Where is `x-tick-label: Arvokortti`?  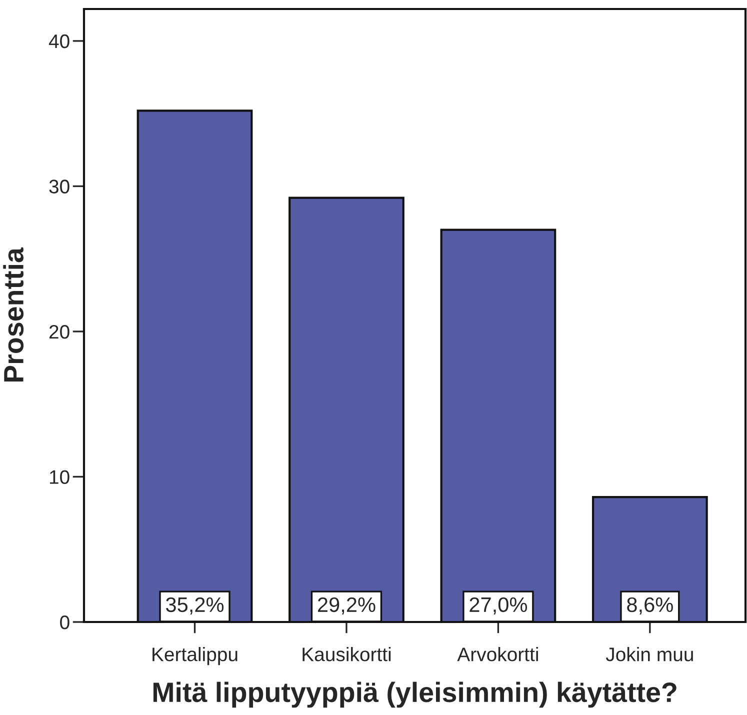
x-tick-label: Arvokortti is located at coordinates (497, 654).